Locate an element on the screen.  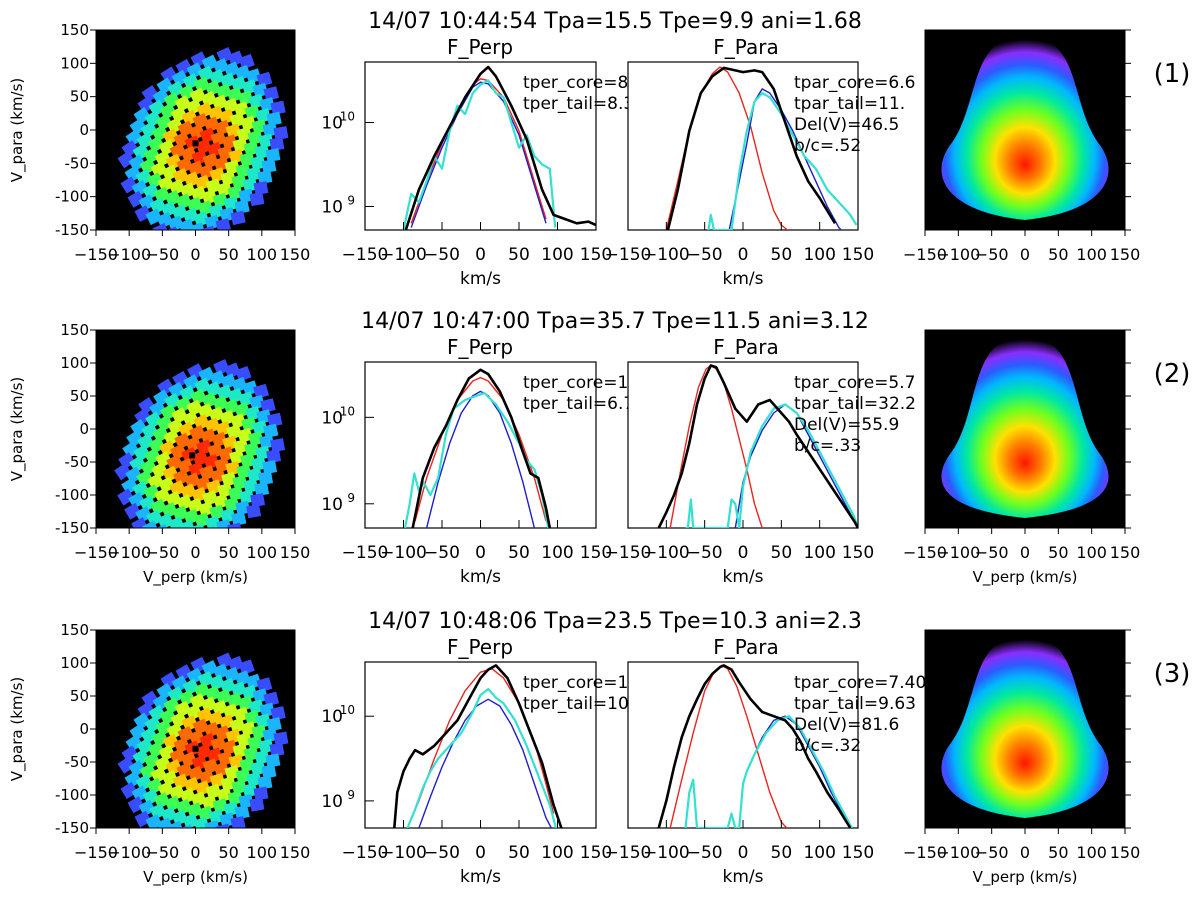
f-para-plot-frame is located at coordinates (743, 445).